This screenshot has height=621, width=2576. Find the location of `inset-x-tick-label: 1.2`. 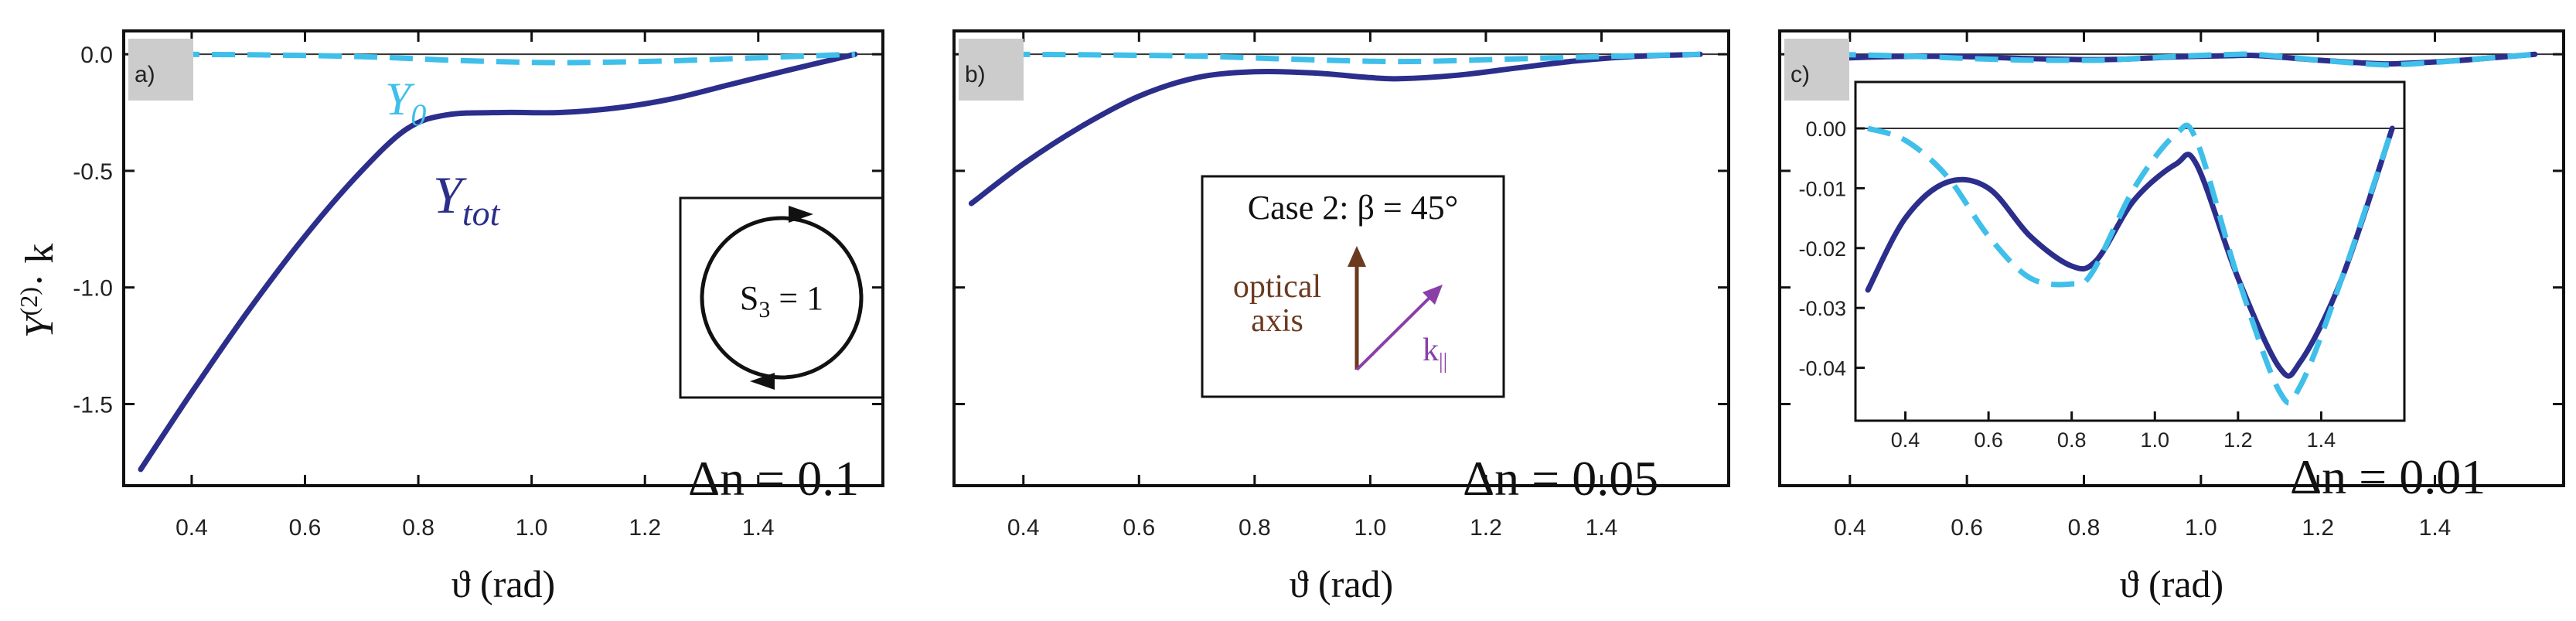

inset-x-tick-label: 1.2 is located at coordinates (2238, 440).